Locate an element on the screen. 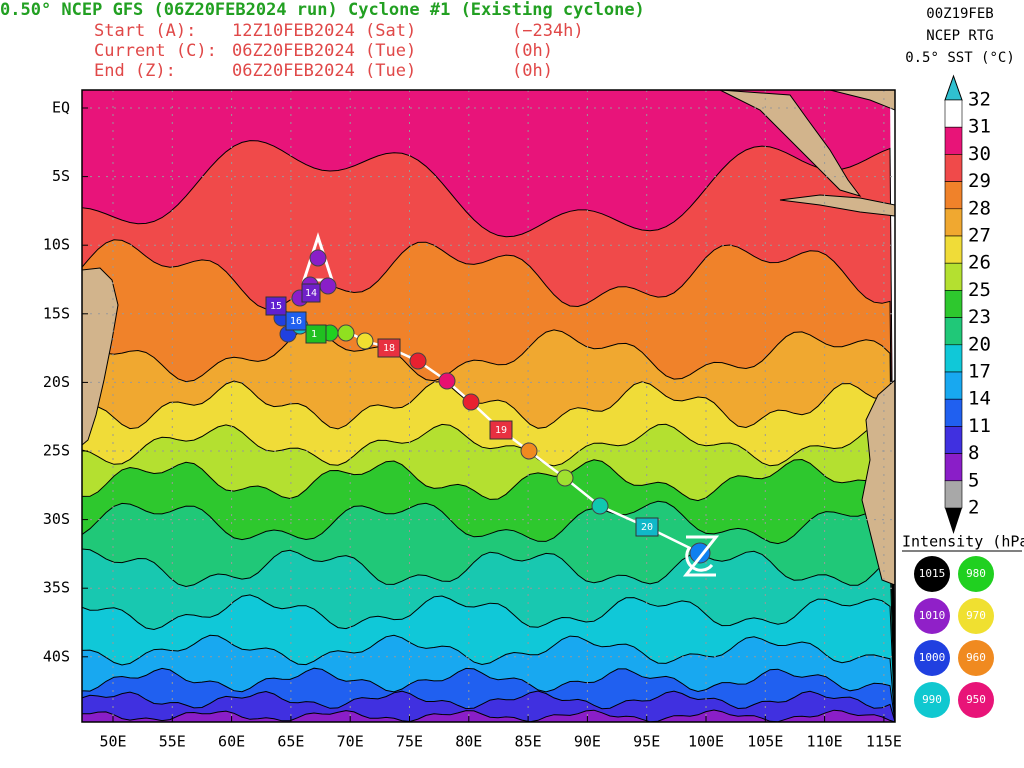 This screenshot has width=1024, height=768. info: 00Z19FEB NCEP RTG 0.5° SST (°C) is located at coordinates (960, 36).